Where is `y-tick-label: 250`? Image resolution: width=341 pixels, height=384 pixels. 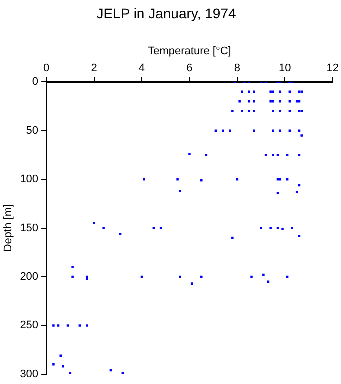 y-tick-label: 250 is located at coordinates (29, 326).